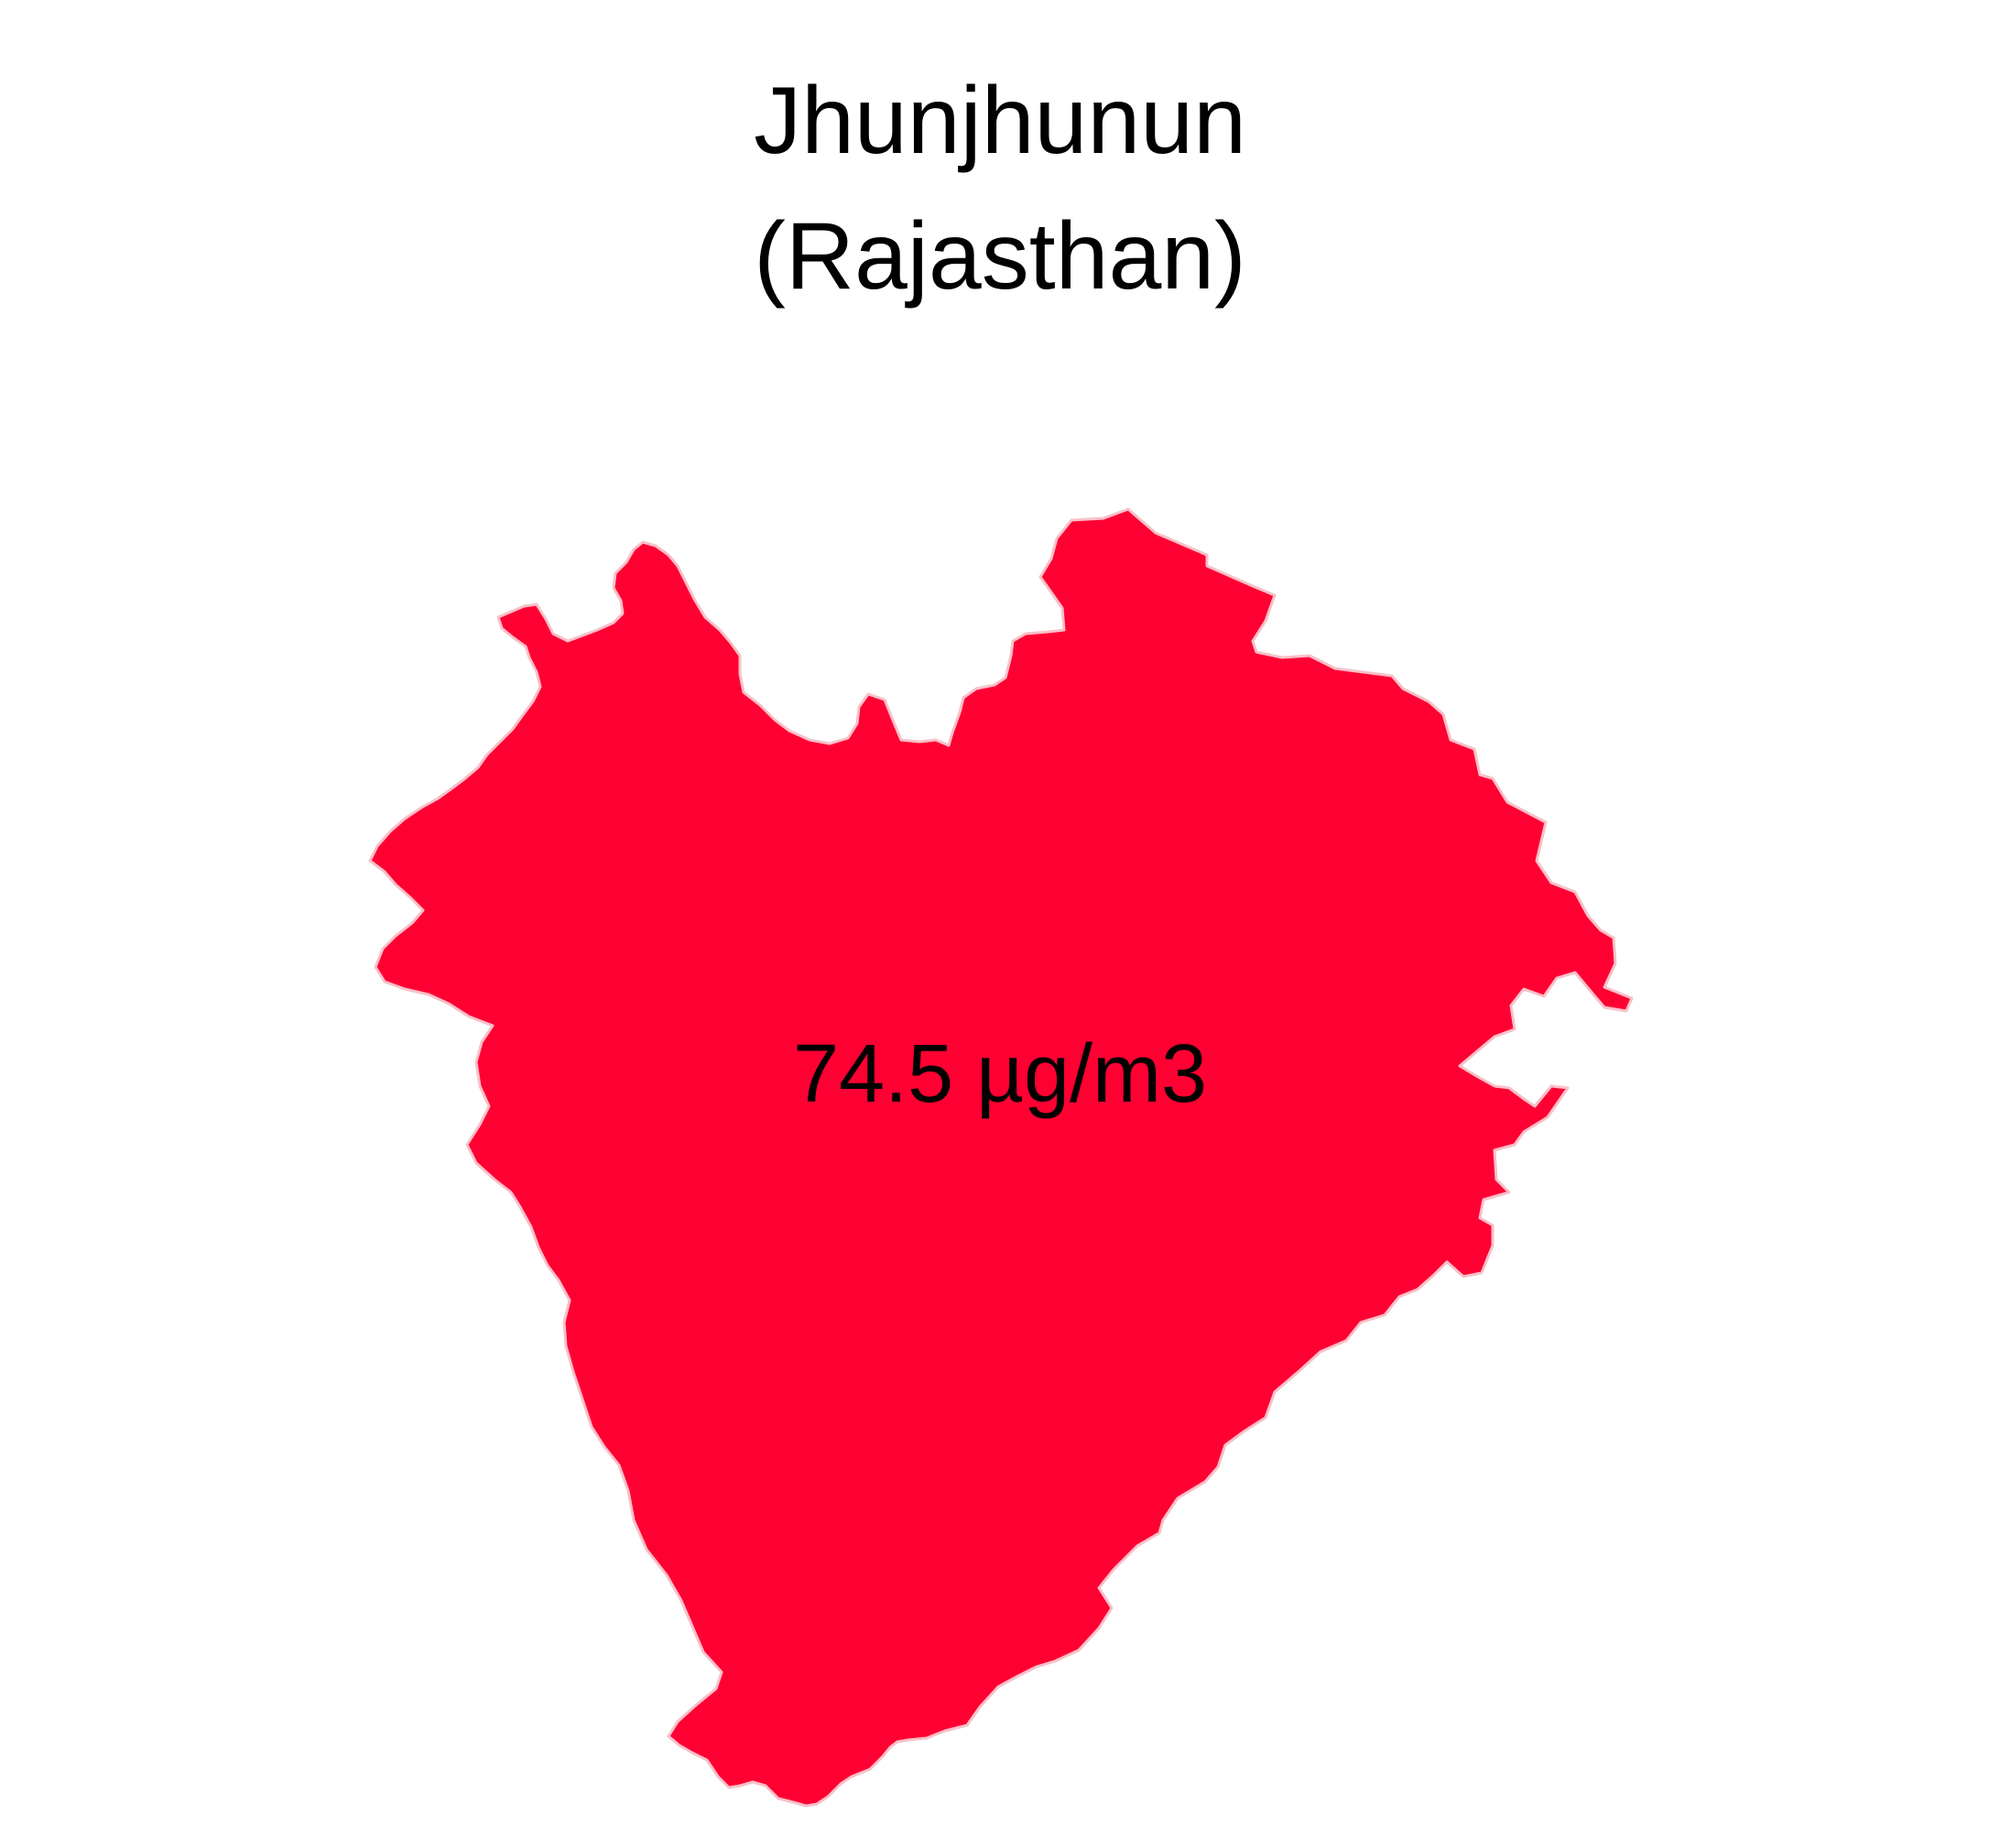 The width and height of the screenshot is (2000, 1848). What do you see at coordinates (1000, 189) in the screenshot?
I see `map-title: Jhunjhunun (Rajasthan)` at bounding box center [1000, 189].